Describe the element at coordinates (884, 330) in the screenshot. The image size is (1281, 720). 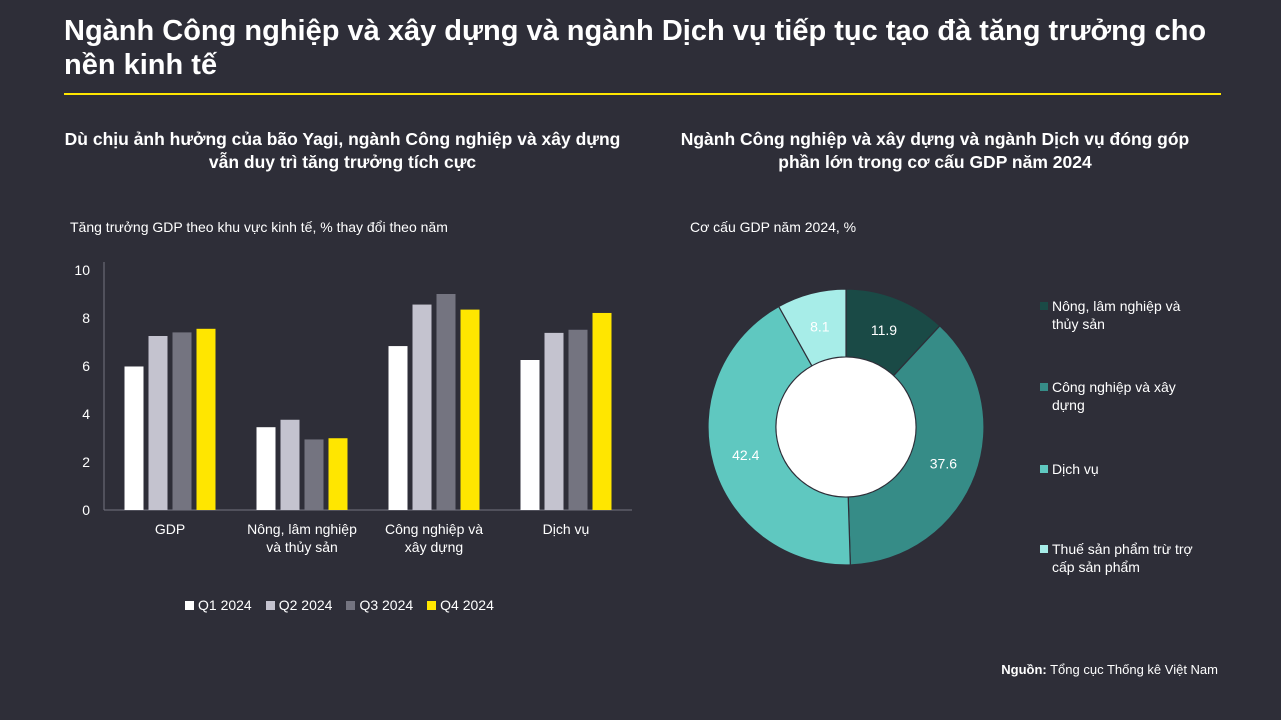
I see `slice-value-label: 11.9` at that location.